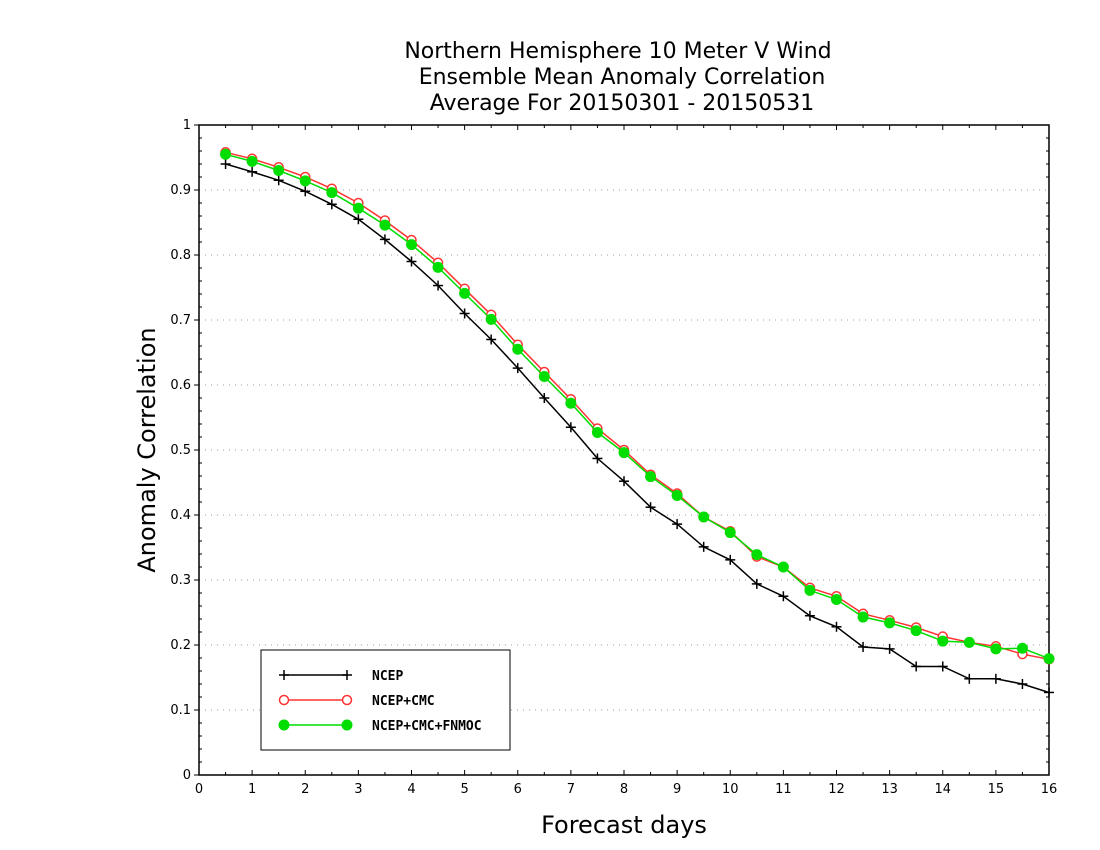 This screenshot has height=850, width=1100. Describe the element at coordinates (180, 450) in the screenshot. I see `y-tick-label: 0.5` at that location.